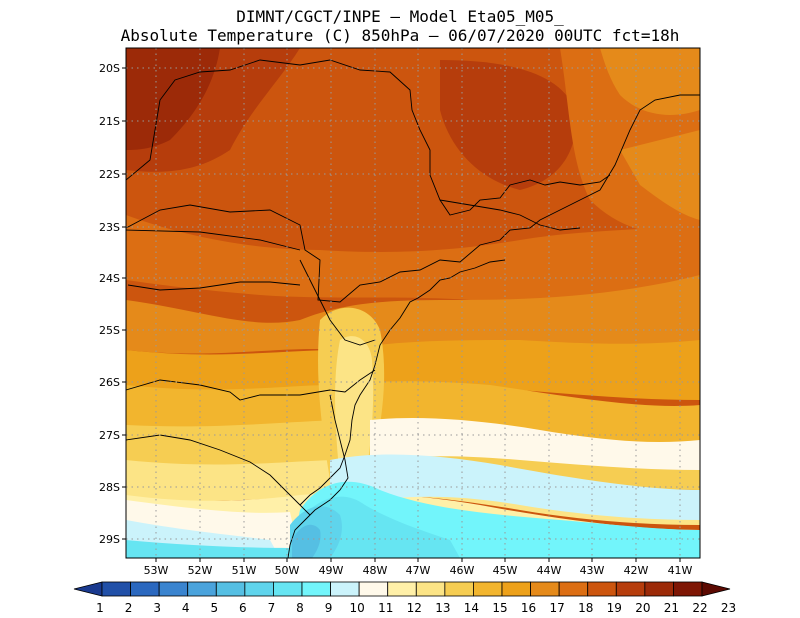  What do you see at coordinates (499, 608) in the screenshot?
I see `colorbar-label: 15` at bounding box center [499, 608].